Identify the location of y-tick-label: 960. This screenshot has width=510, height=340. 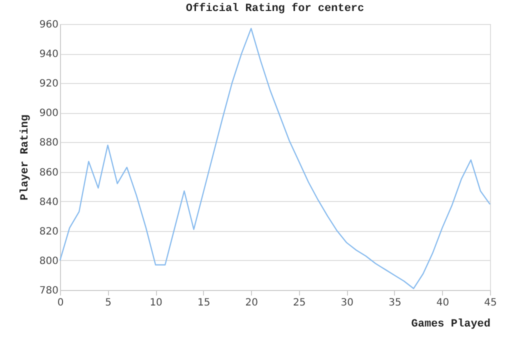
(48, 25).